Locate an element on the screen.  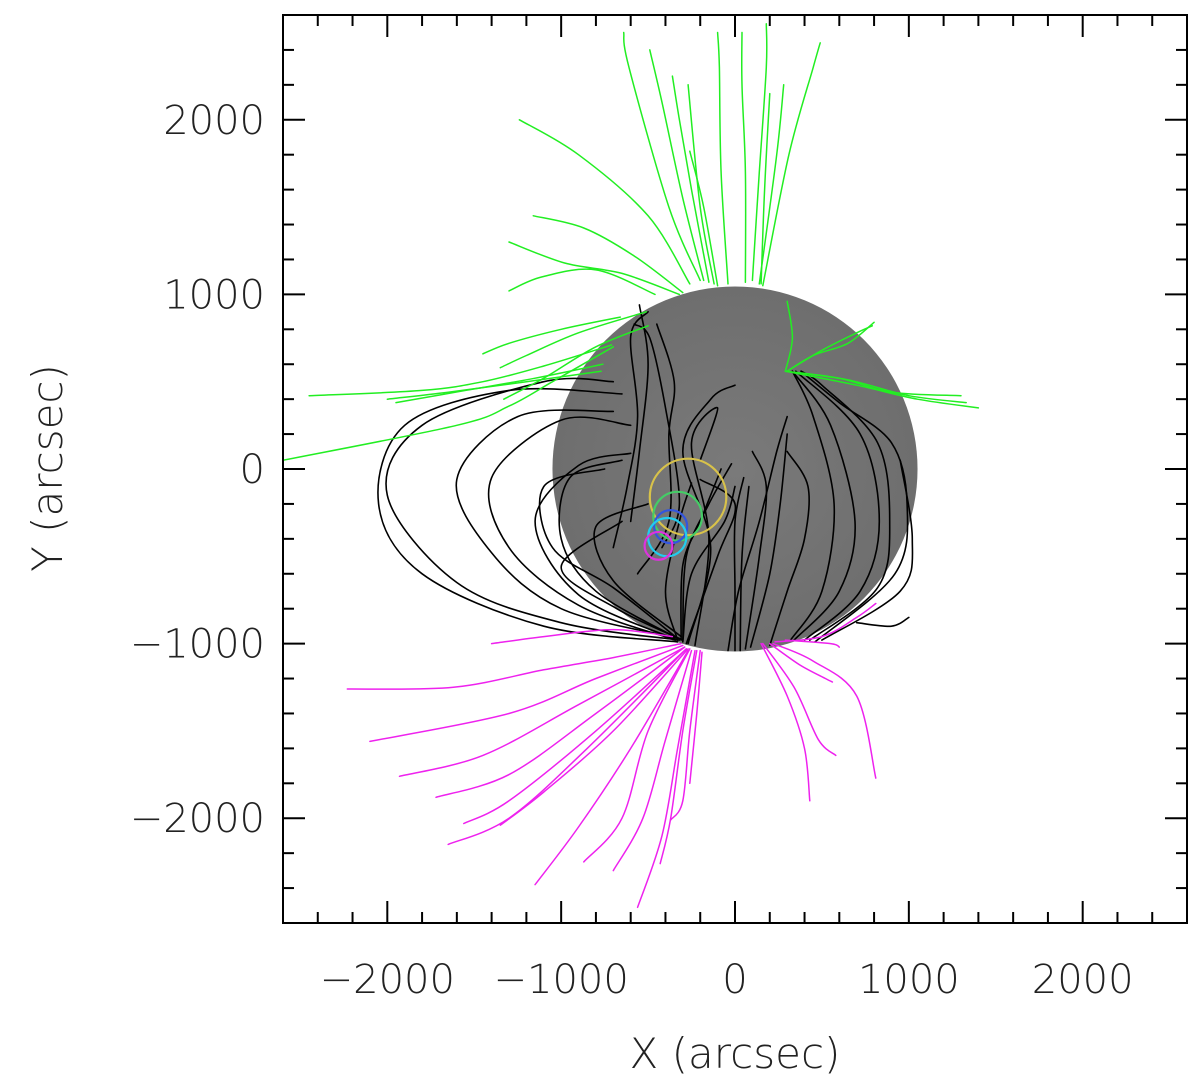
closed-field-lines is located at coordinates (645, 478).